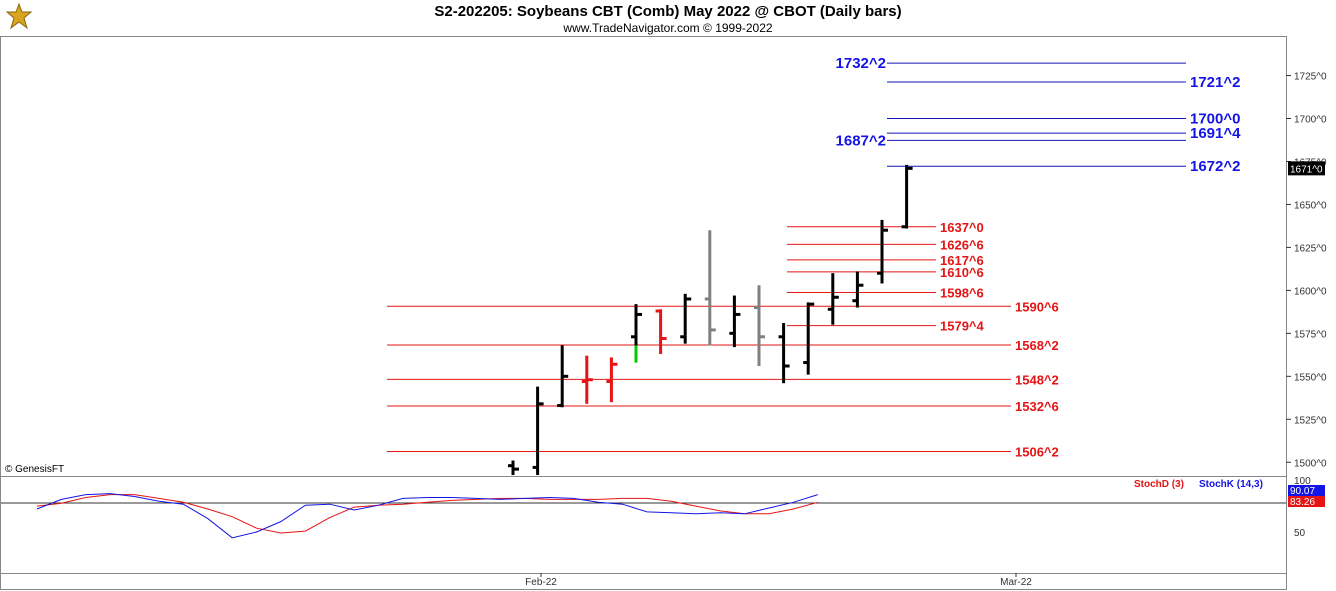  Describe the element at coordinates (1310, 205) in the screenshot. I see `price-tick-label: 1650^0` at that location.